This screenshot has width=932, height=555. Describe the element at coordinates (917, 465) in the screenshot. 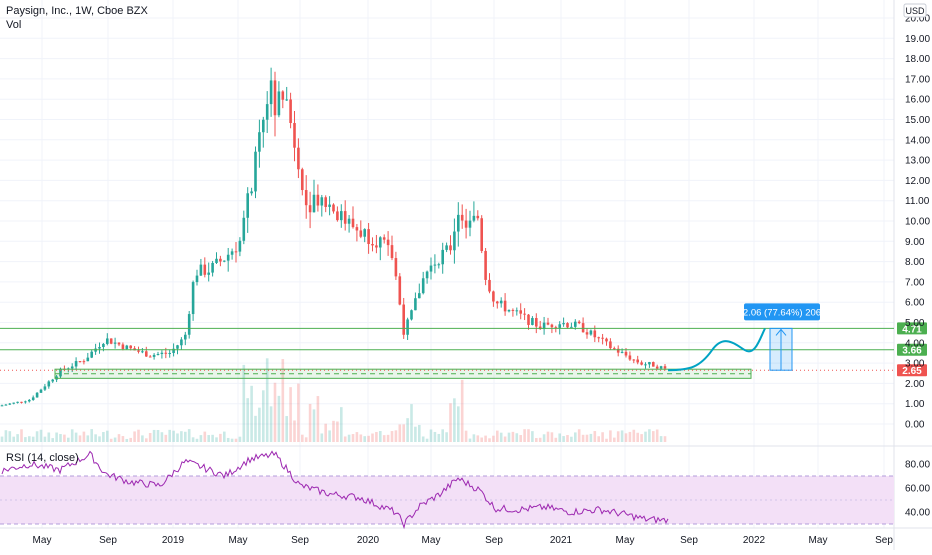

I see `rsi-tick-label: 80.00` at that location.